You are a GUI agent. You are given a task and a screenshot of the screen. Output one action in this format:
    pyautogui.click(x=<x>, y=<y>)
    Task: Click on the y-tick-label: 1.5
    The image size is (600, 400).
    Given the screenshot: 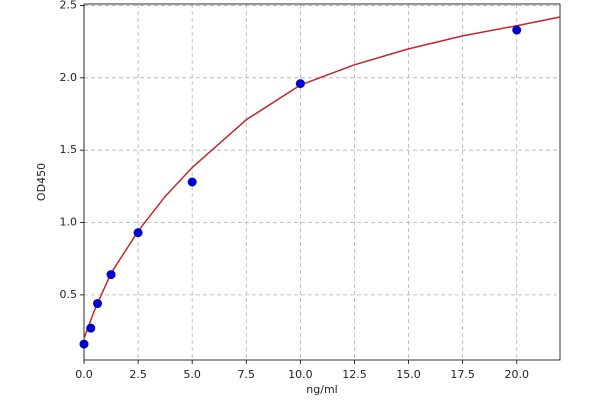 What is the action you would take?
    pyautogui.click(x=69, y=149)
    